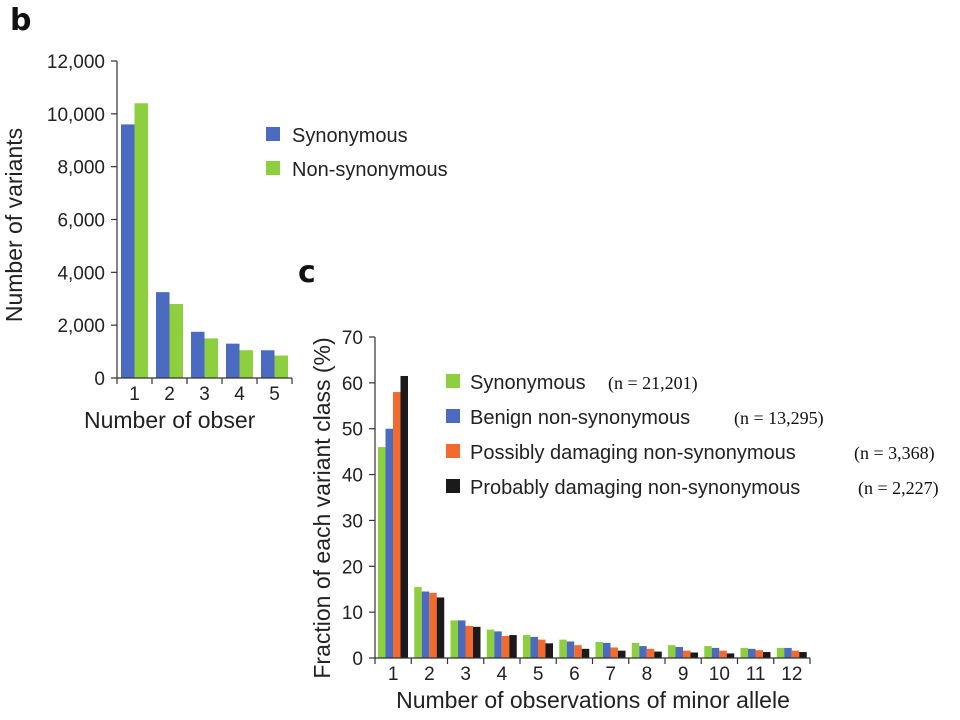  Describe the element at coordinates (76, 62) in the screenshot. I see `panel-b-y-tick-label: 12,000` at that location.